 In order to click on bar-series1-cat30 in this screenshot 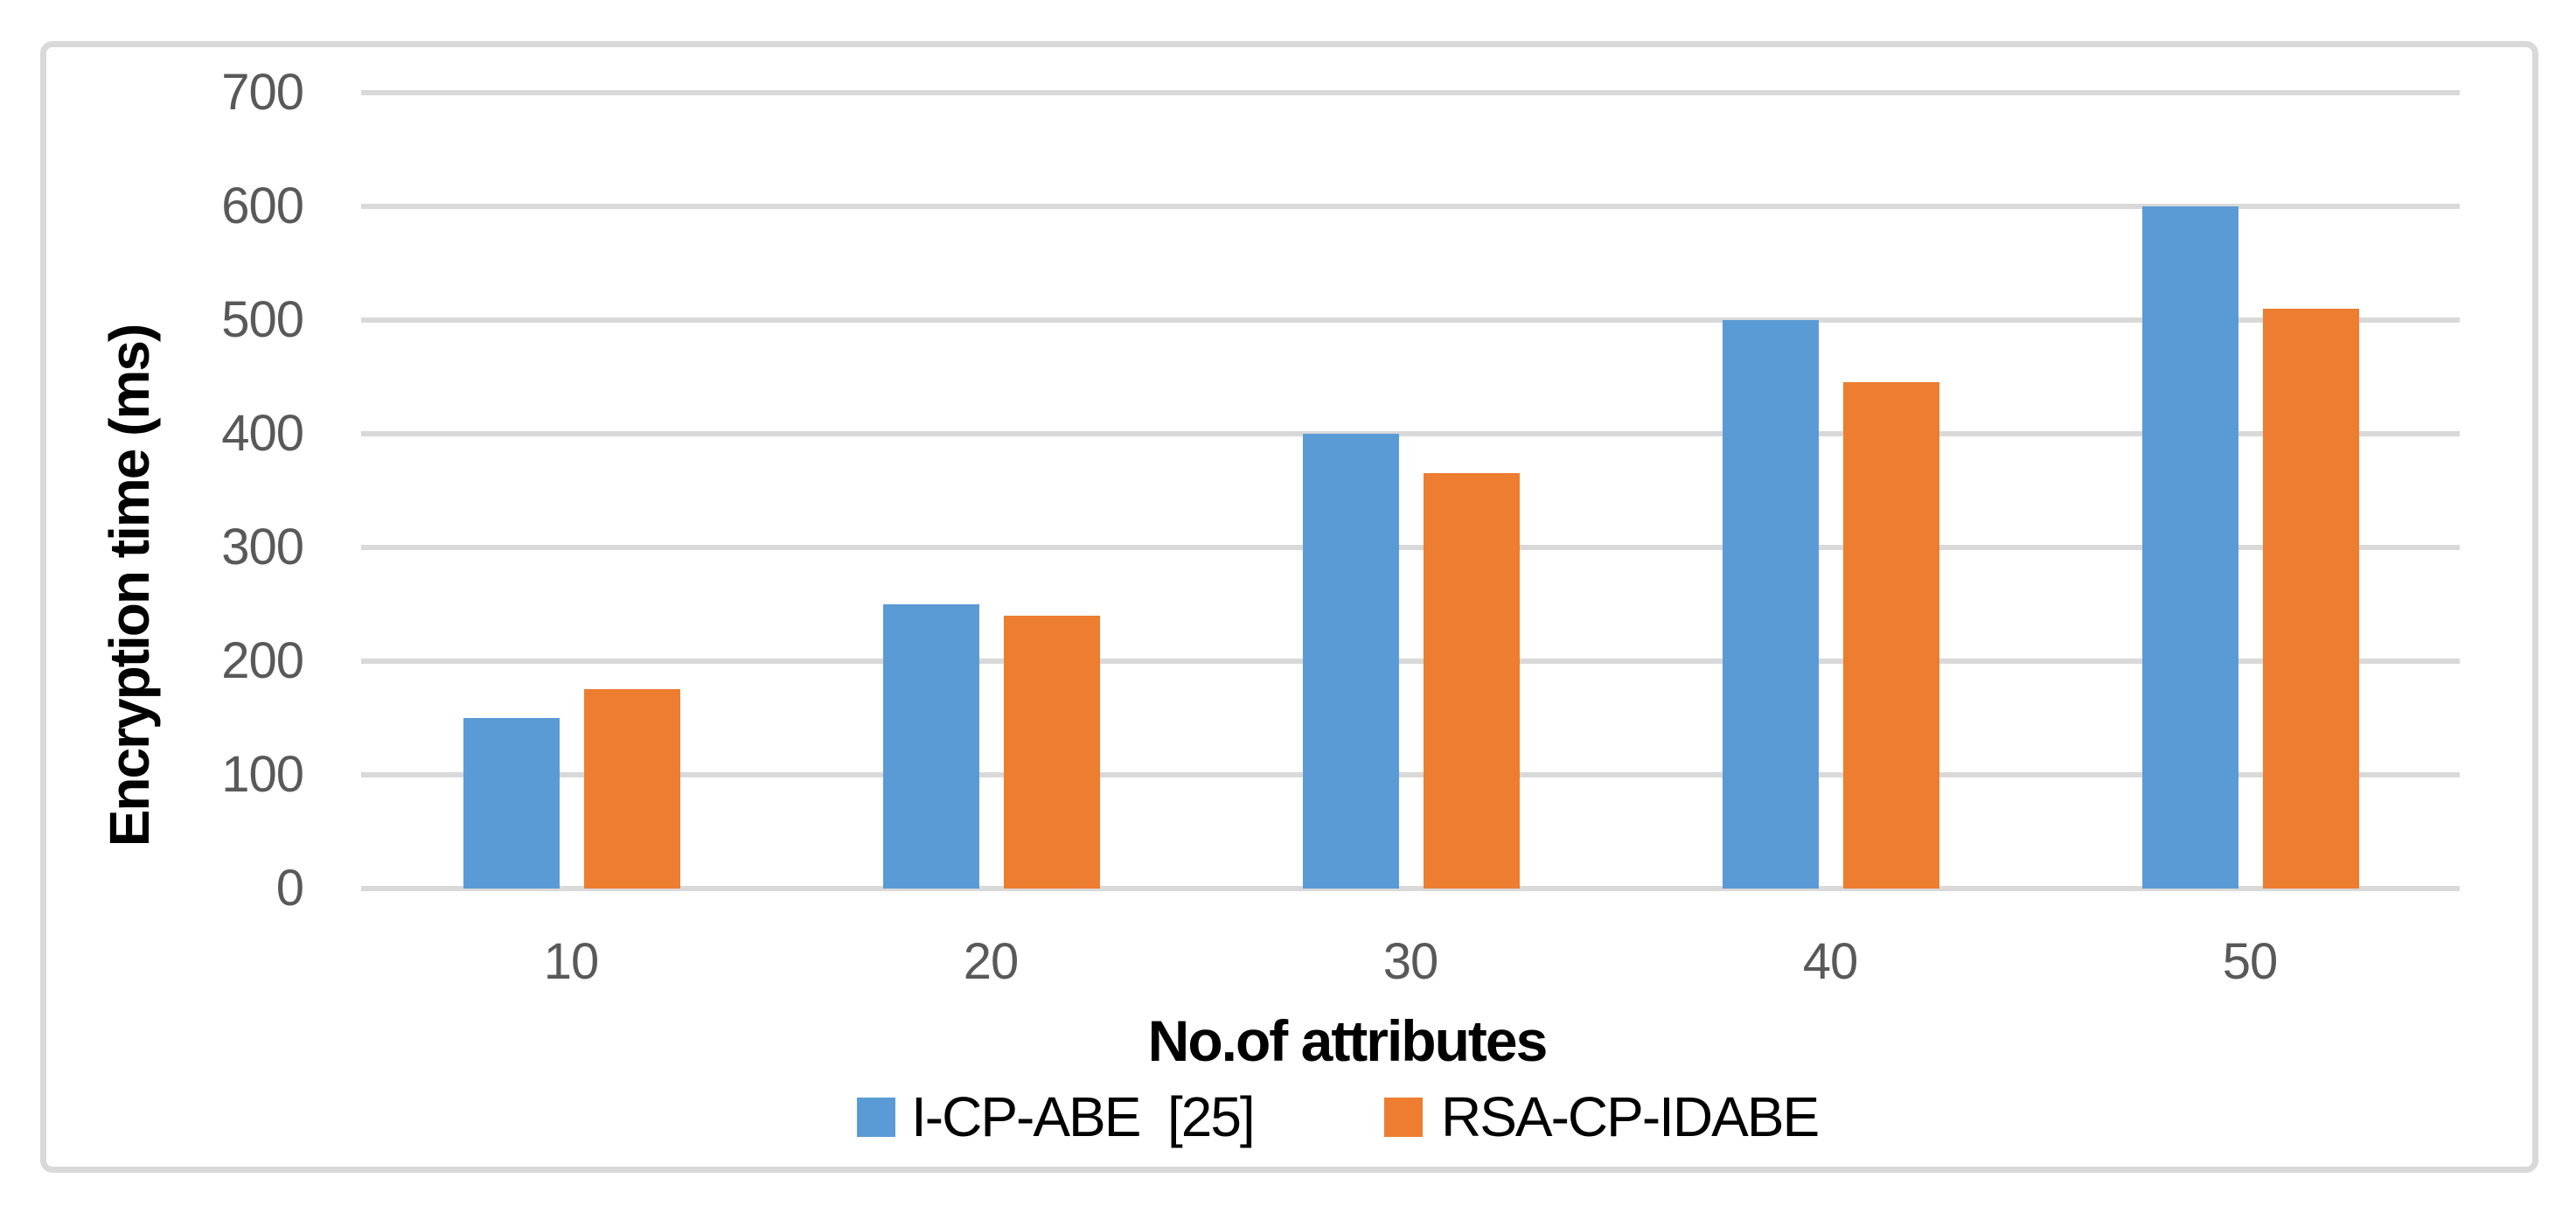, I will do `click(1472, 681)`.